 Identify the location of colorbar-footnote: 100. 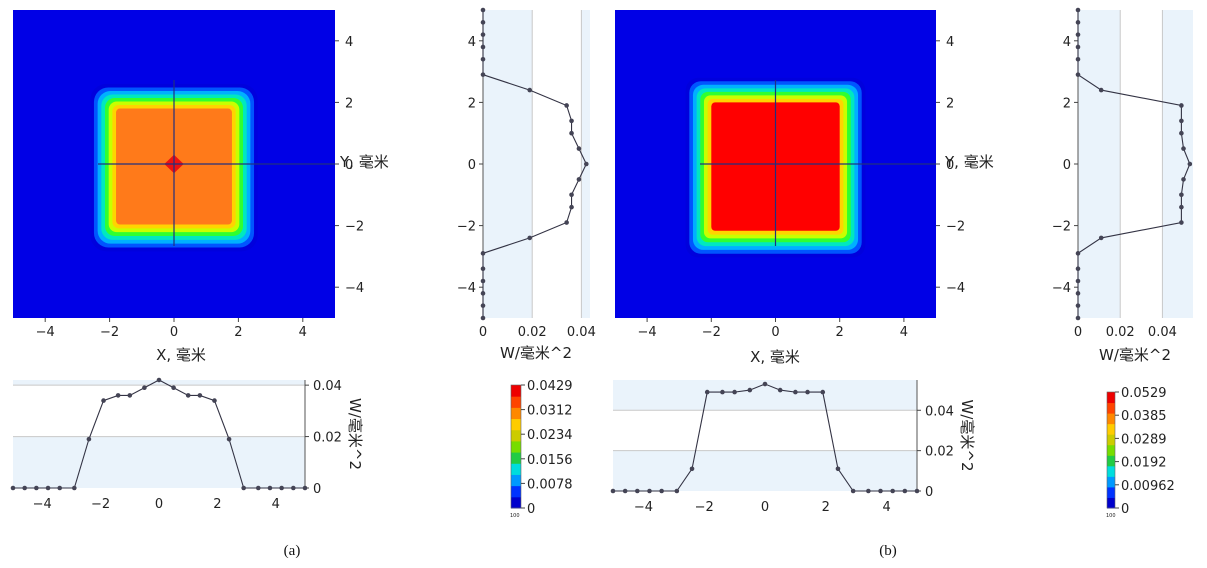
(1111, 516).